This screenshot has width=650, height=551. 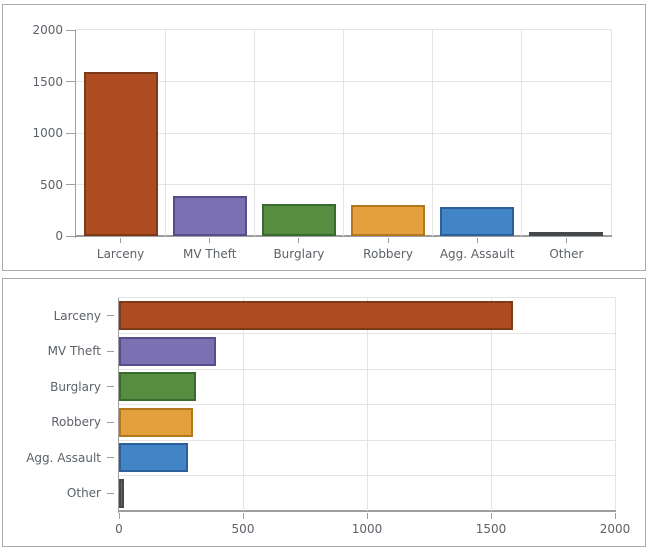 What do you see at coordinates (47, 81) in the screenshot?
I see `y-axis-tick-label: 1500` at bounding box center [47, 81].